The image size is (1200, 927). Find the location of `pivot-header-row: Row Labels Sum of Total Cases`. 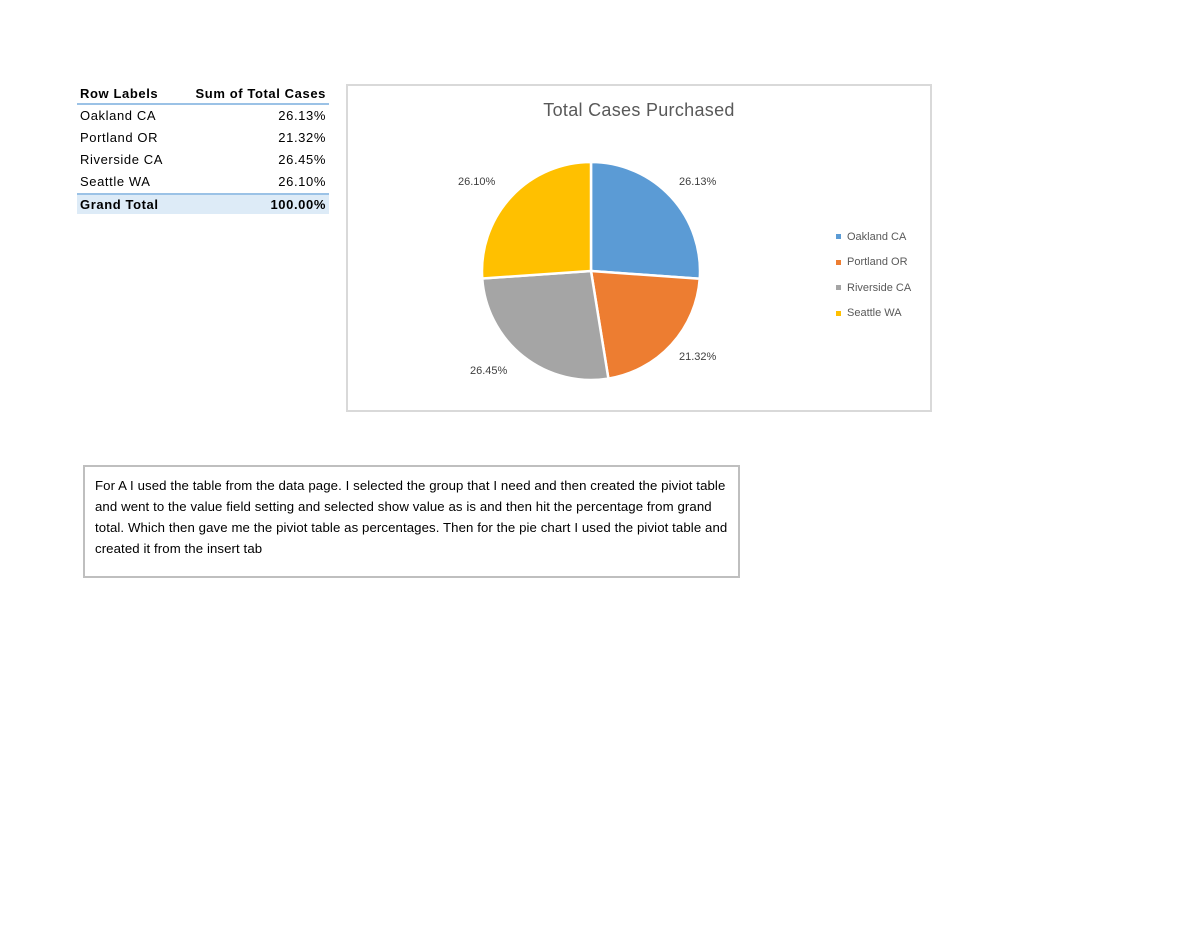

pivot-header-row: Row Labels Sum of Total Cases is located at coordinates (203, 95).